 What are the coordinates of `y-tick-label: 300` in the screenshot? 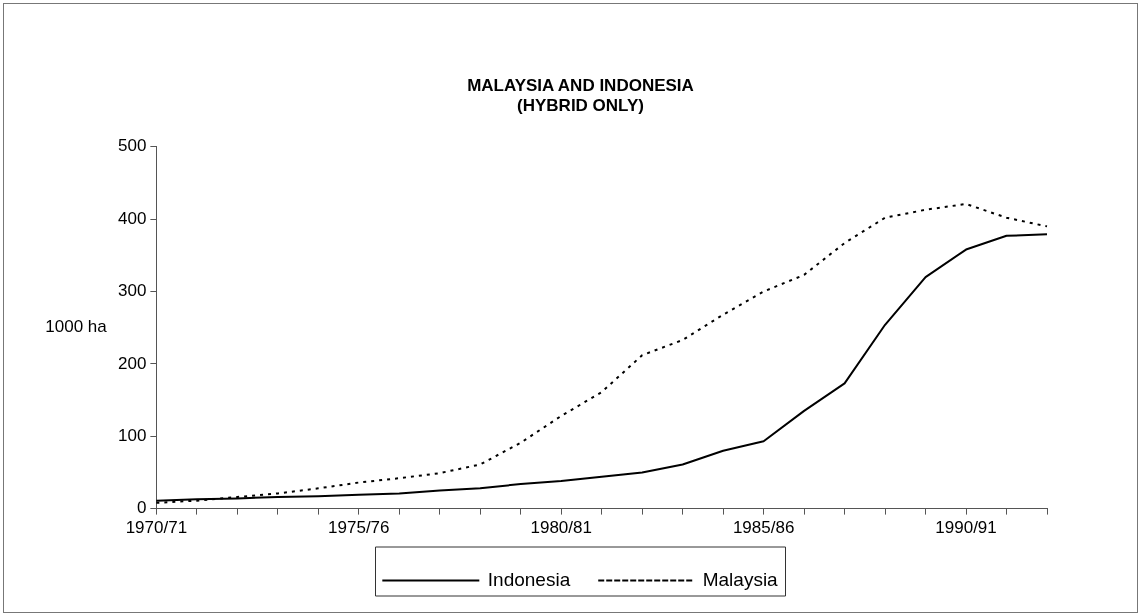 It's located at (132, 291).